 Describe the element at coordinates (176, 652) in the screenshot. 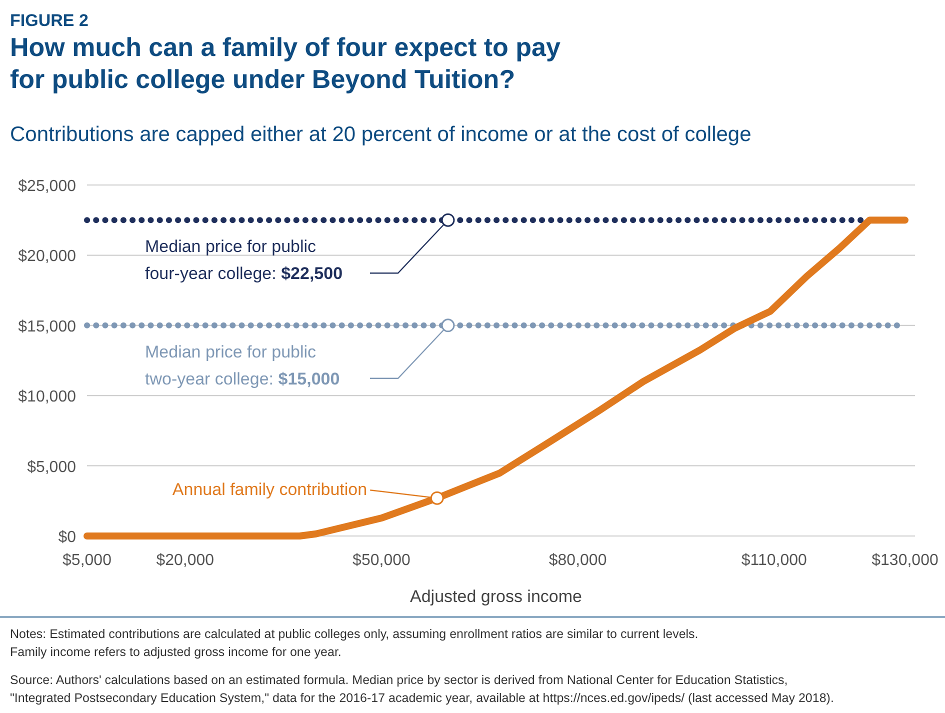

I see `text: Family income refers to adjusted gross income for one year.` at that location.